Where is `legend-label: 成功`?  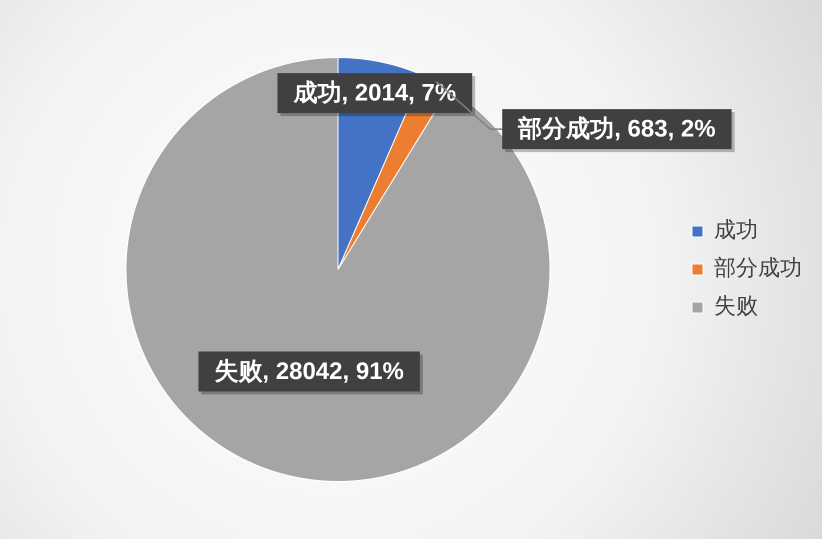 legend-label: 成功 is located at coordinates (736, 231).